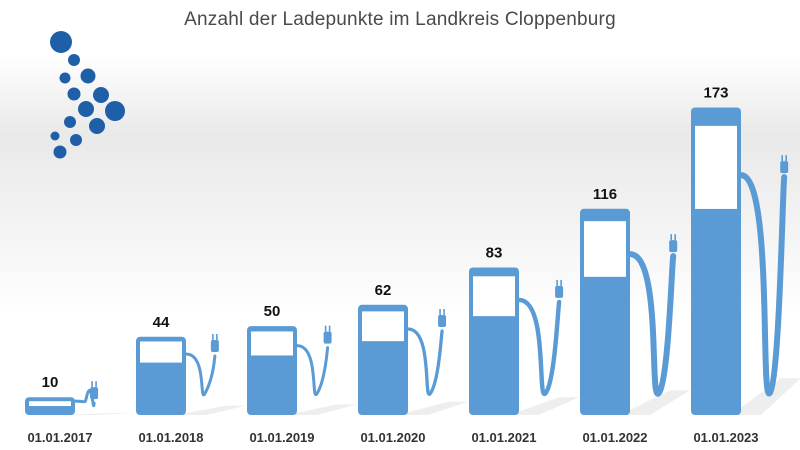 The width and height of the screenshot is (800, 450). Describe the element at coordinates (503, 437) in the screenshot. I see `x-tick-label: 01.01.2021` at that location.